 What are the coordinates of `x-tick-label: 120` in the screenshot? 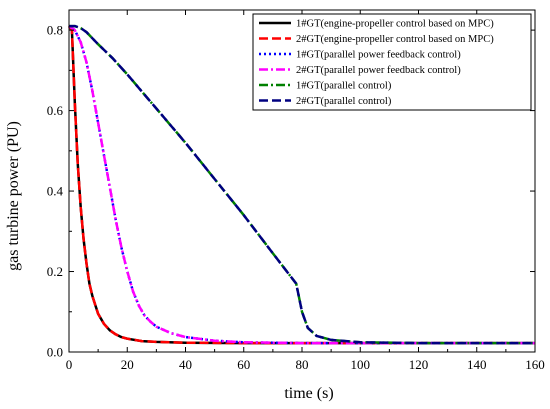 It's located at (419, 364).